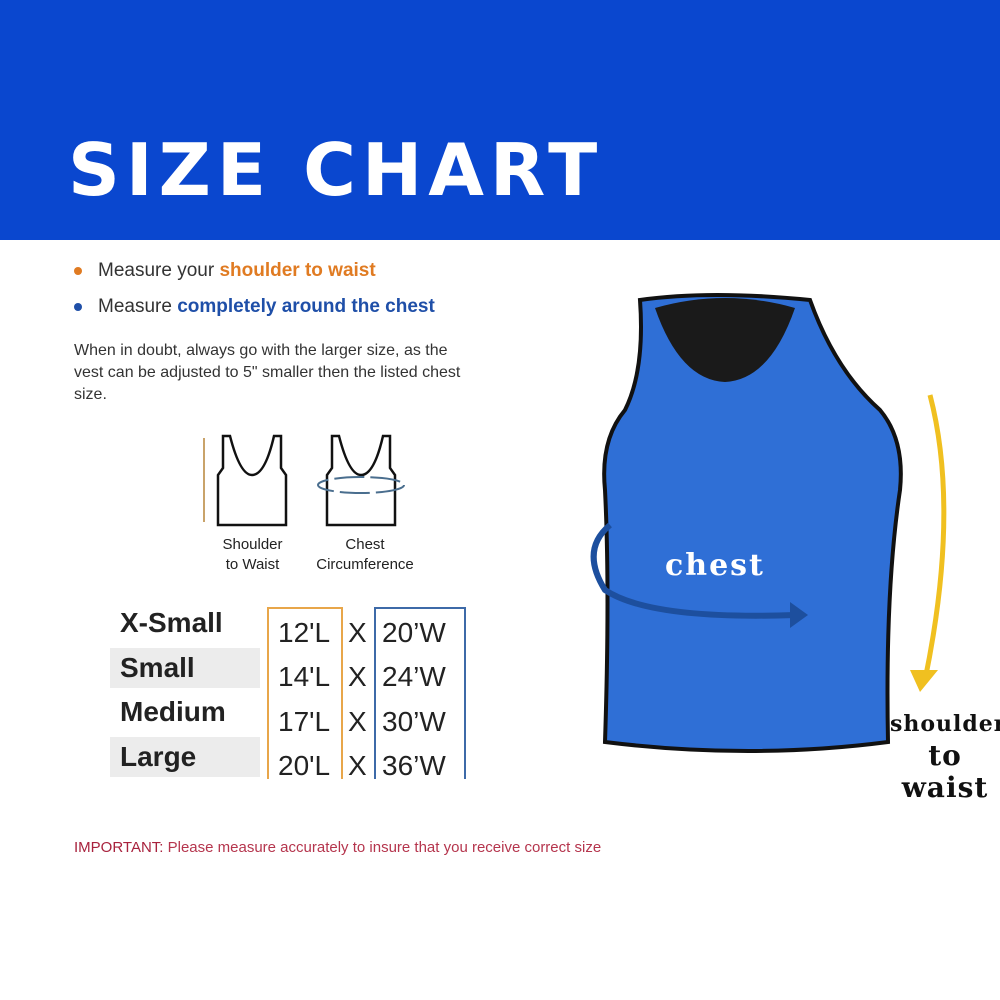 The width and height of the screenshot is (1000, 1000). Describe the element at coordinates (365, 555) in the screenshot. I see `chest-caption: Chest Circumference` at that location.